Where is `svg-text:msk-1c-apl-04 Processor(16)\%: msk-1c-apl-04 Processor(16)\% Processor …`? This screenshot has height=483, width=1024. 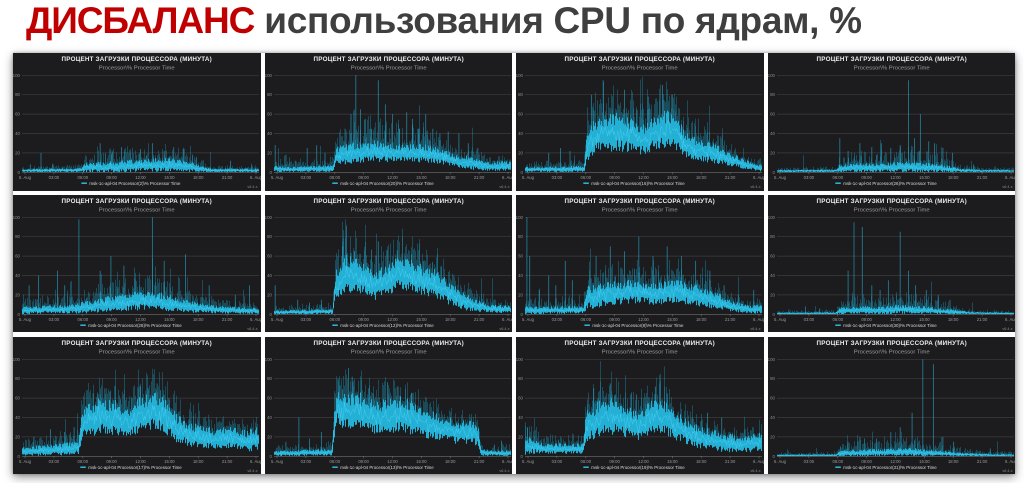
svg-text:msk-1c-apl-04 Processor(16)\%: msk-1c-apl-04 Processor(16)\% Processor … is located at coordinates (638, 183).